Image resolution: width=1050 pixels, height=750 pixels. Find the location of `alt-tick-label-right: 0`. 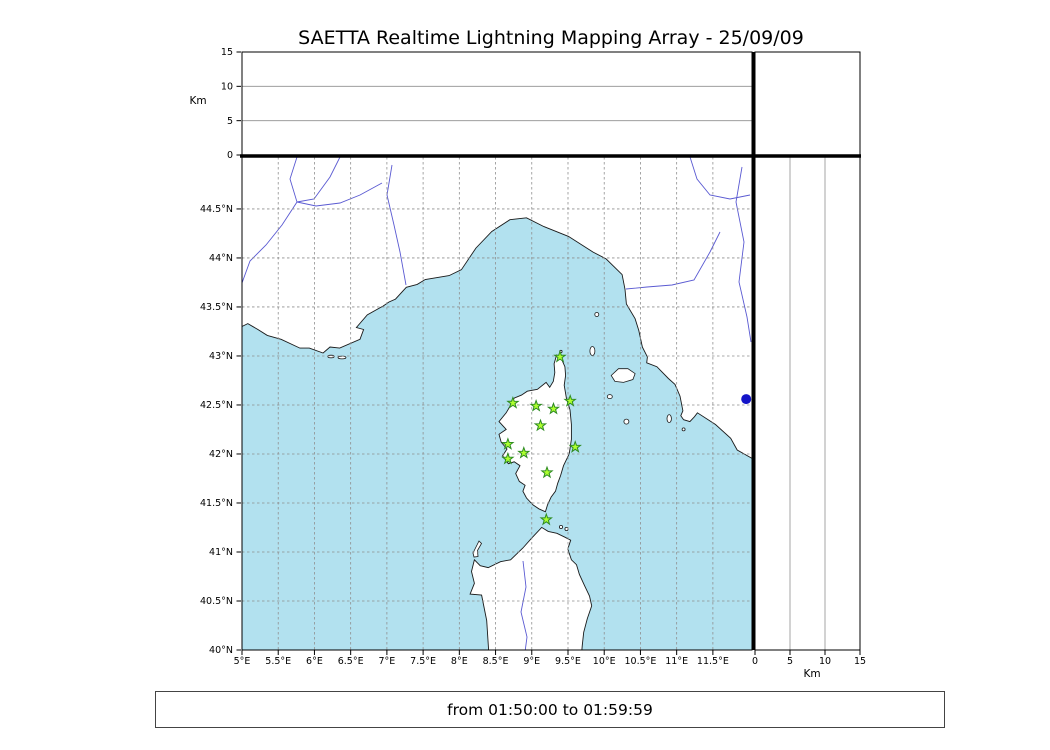

alt-tick-label-right: 0 is located at coordinates (755, 661).